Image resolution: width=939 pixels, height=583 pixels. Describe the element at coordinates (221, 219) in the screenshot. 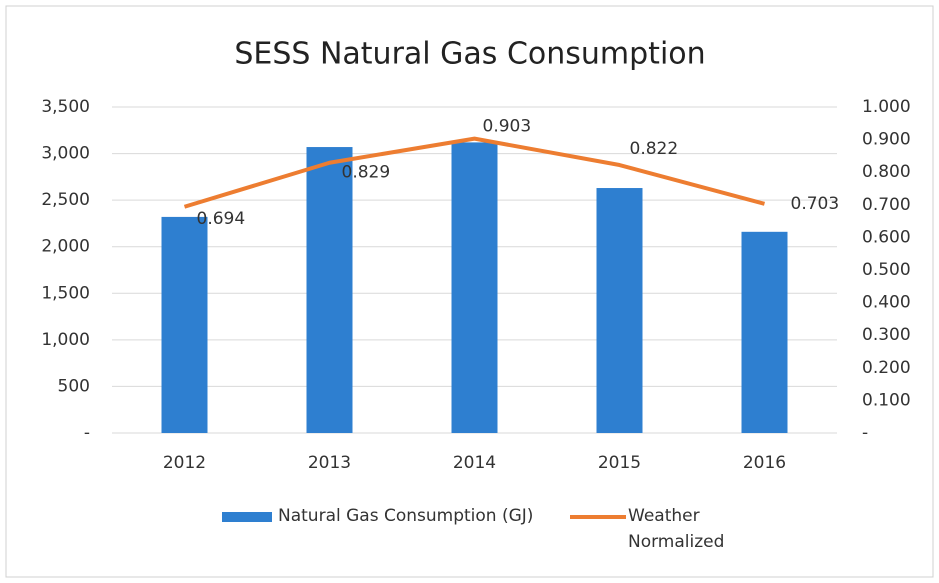

I see `data-label: 0.694` at that location.